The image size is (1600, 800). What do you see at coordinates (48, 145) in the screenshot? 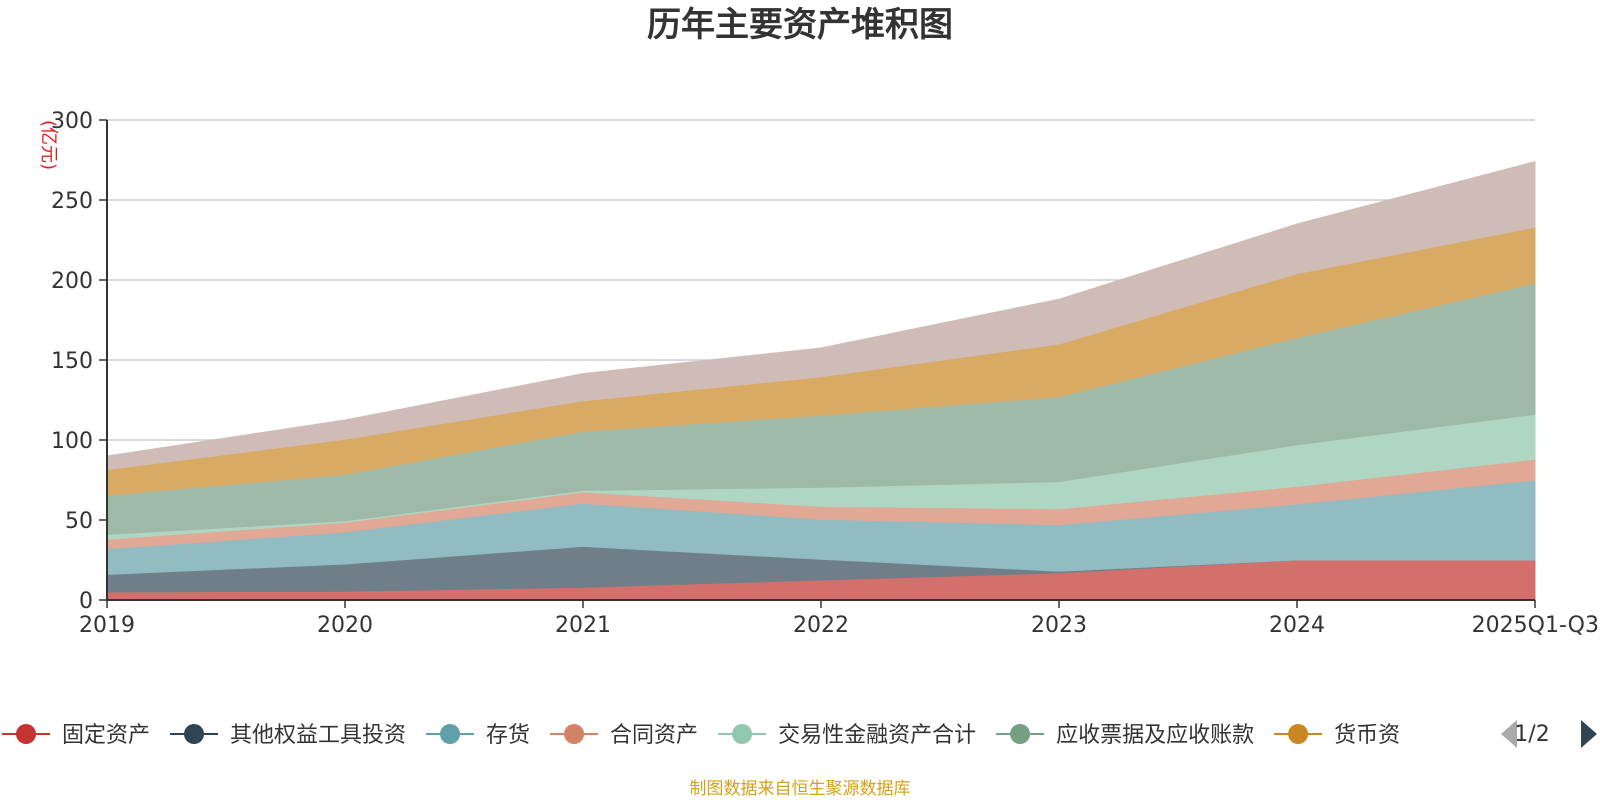
I see `y-axis-unit: (亿元)` at bounding box center [48, 145].